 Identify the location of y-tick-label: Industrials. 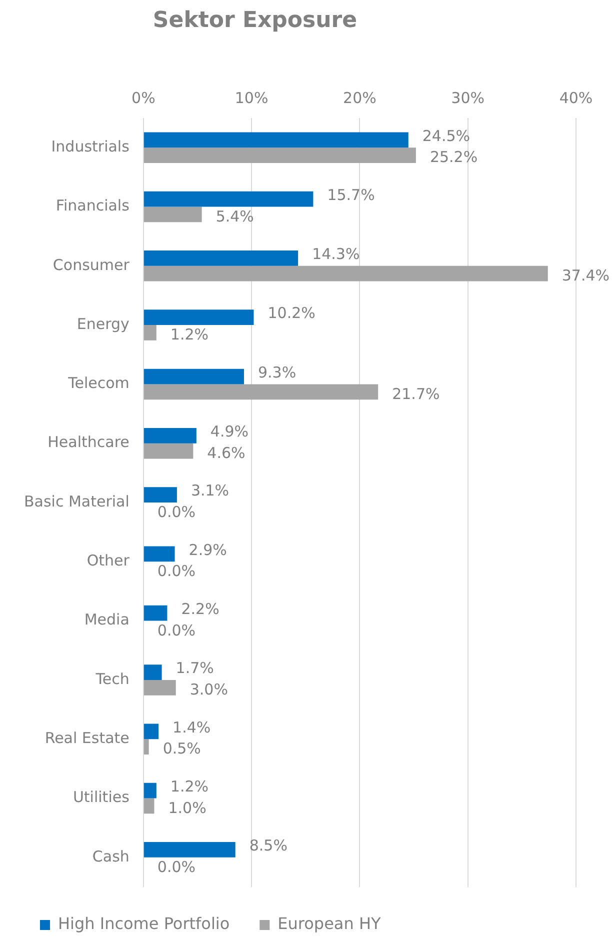
(90, 146).